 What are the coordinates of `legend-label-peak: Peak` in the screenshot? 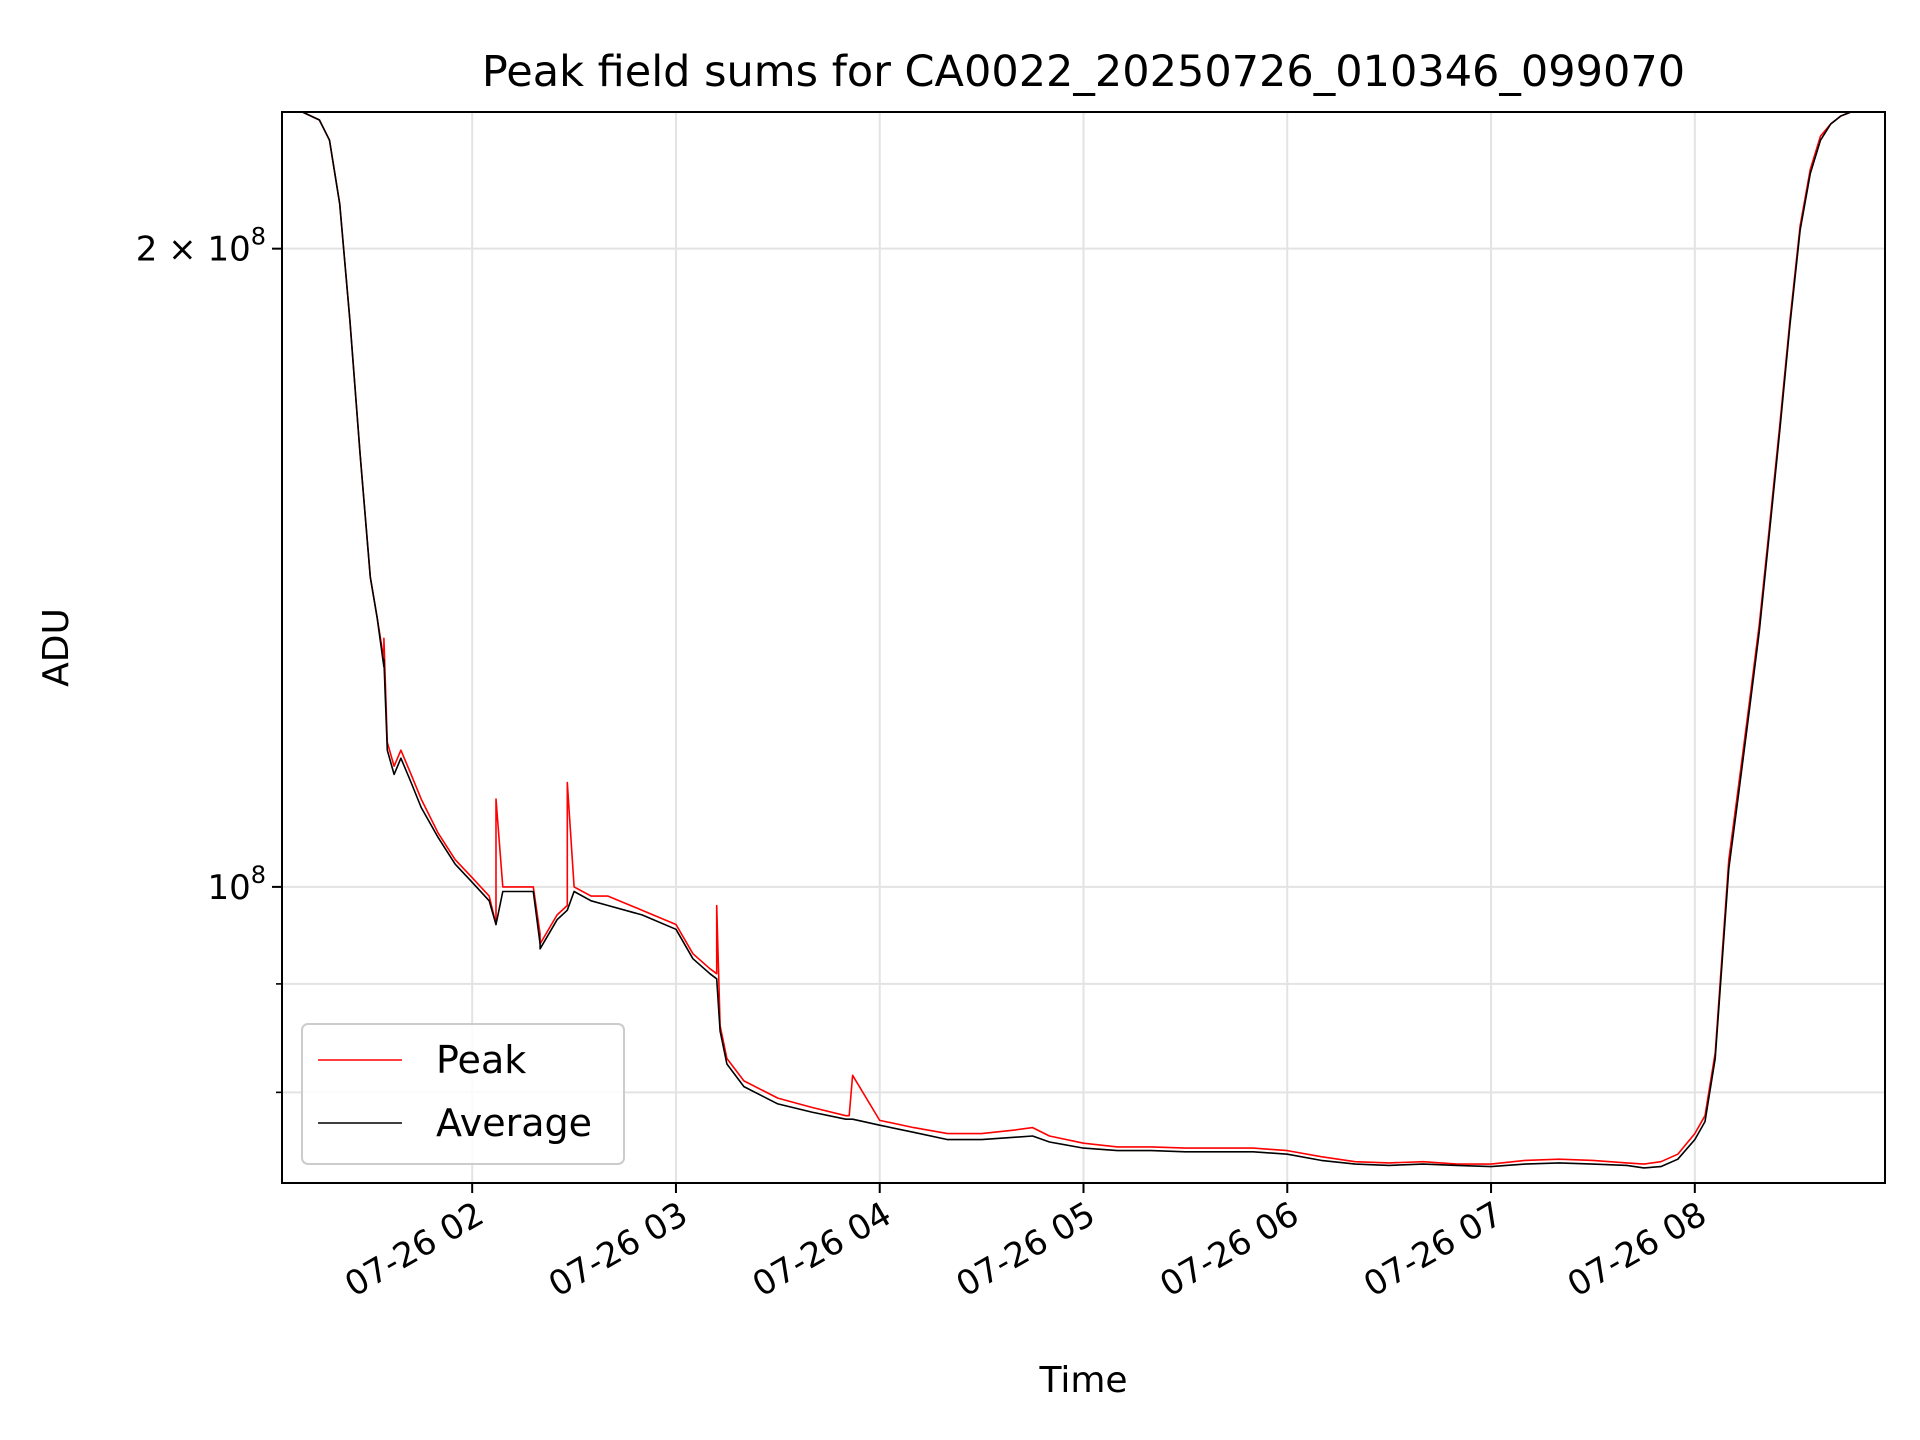 It's located at (481, 1060).